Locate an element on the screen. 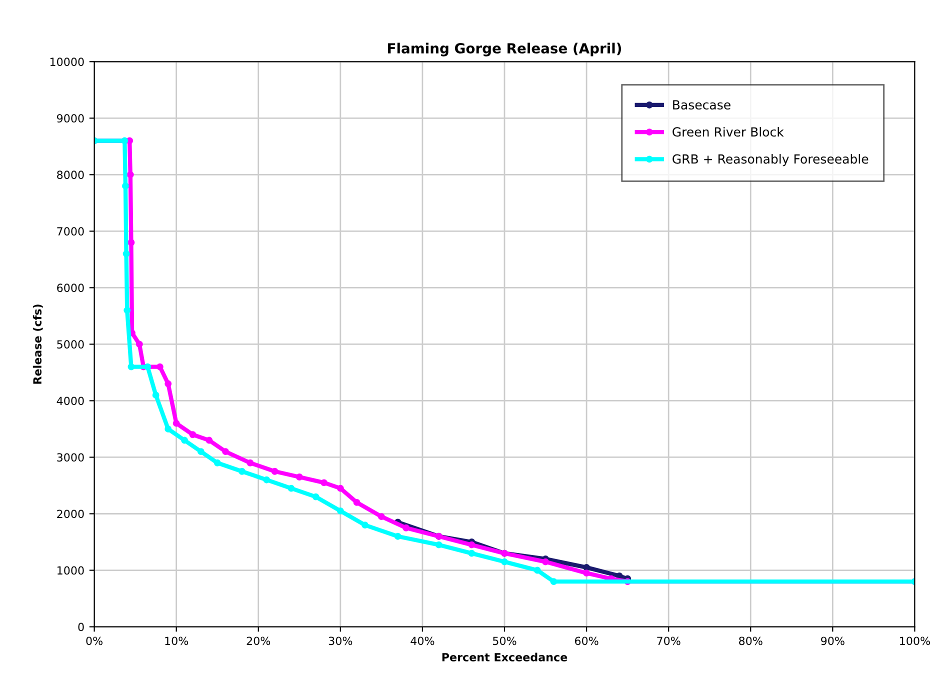 The height and width of the screenshot is (685, 943). y-axis-title: Release (cfs) is located at coordinates (37, 344).